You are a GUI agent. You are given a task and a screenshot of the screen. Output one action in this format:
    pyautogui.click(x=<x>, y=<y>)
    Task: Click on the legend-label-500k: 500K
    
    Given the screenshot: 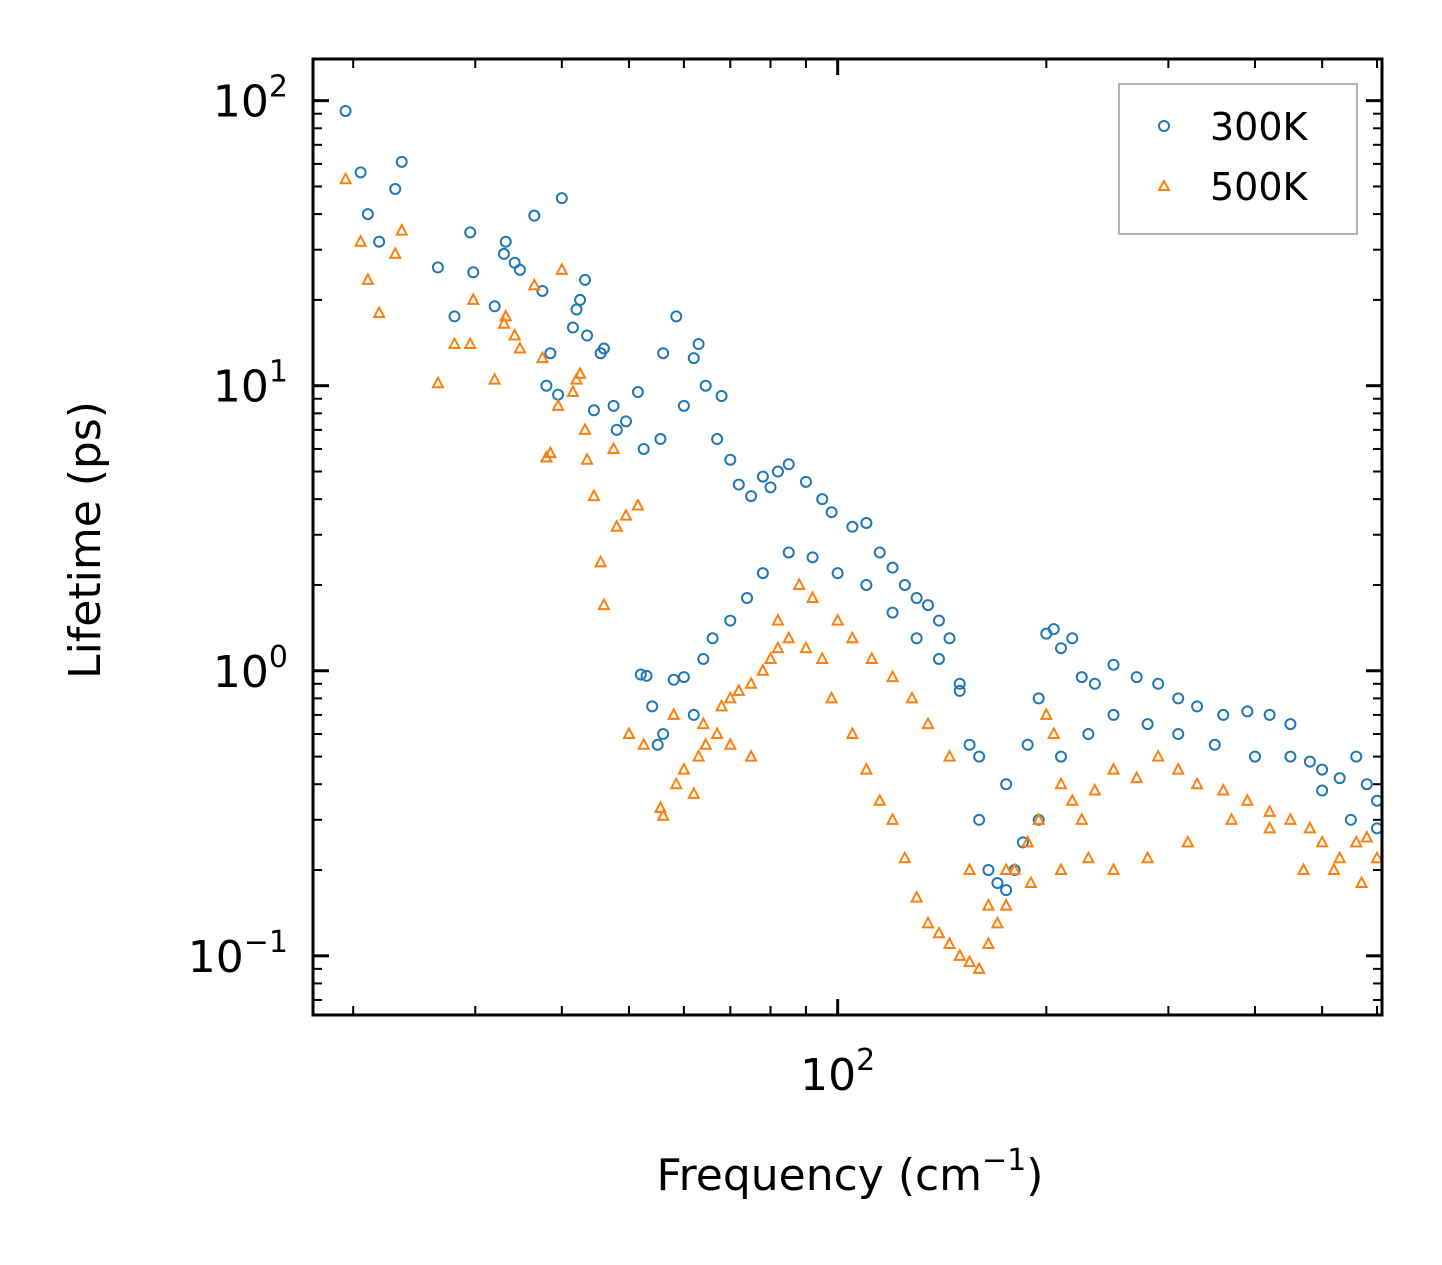 What is the action you would take?
    pyautogui.click(x=1259, y=187)
    